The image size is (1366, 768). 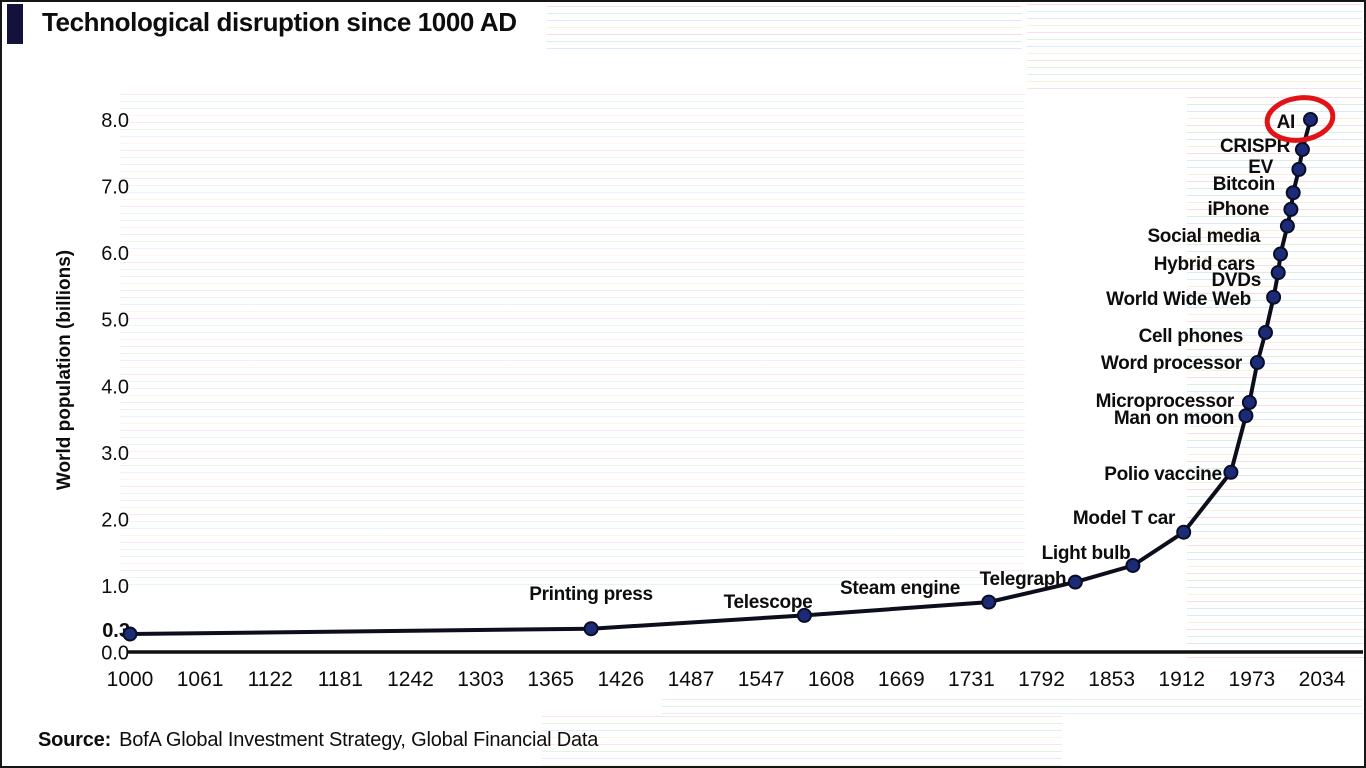 I want to click on x-tick-label: 1912, so click(x=1181, y=679).